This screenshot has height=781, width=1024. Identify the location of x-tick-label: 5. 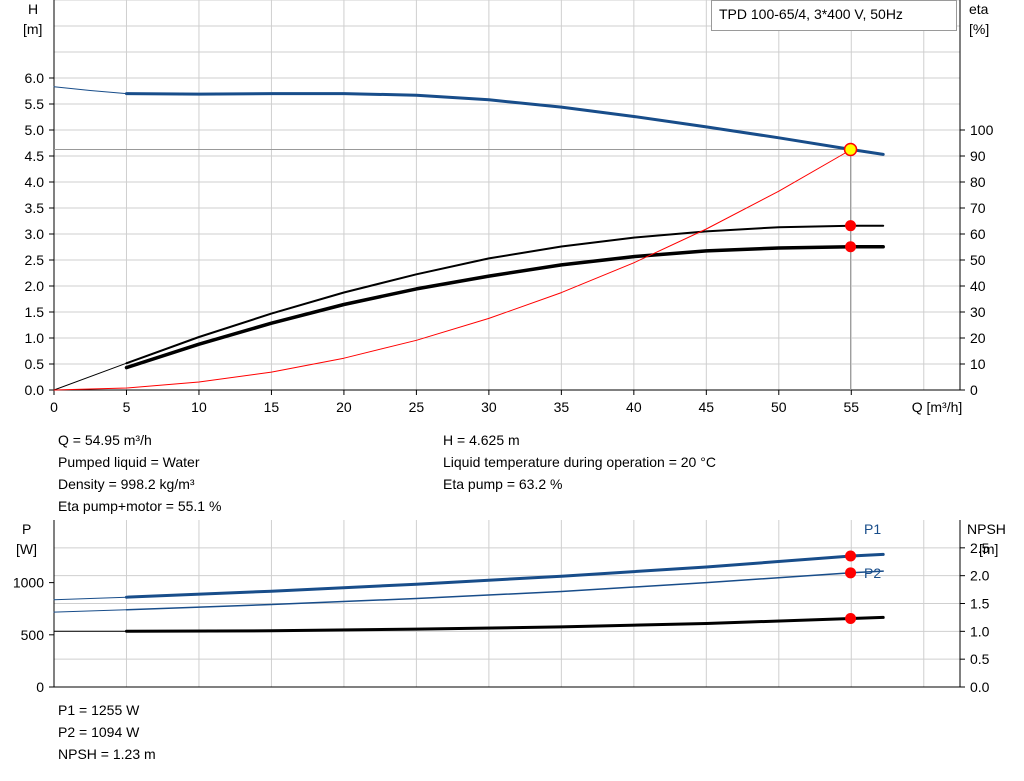
(127, 407).